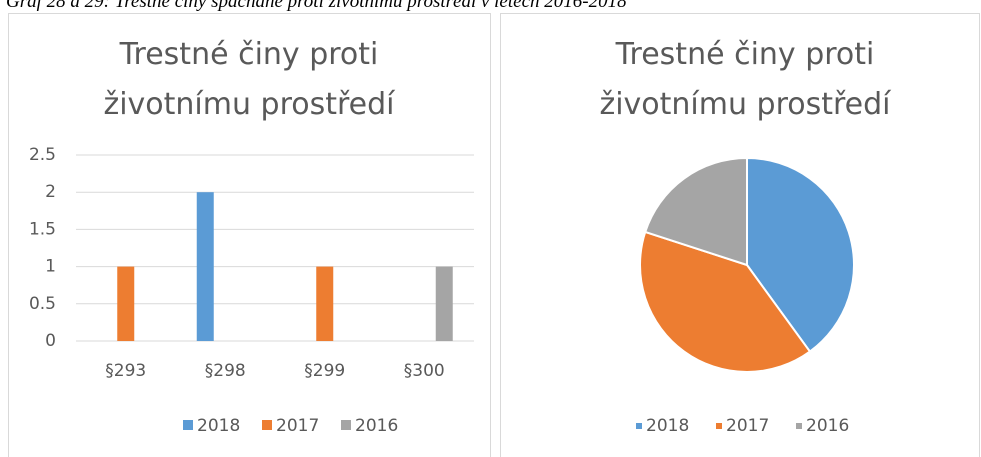  Describe the element at coordinates (50, 192) in the screenshot. I see `y-tick-label: 2` at that location.